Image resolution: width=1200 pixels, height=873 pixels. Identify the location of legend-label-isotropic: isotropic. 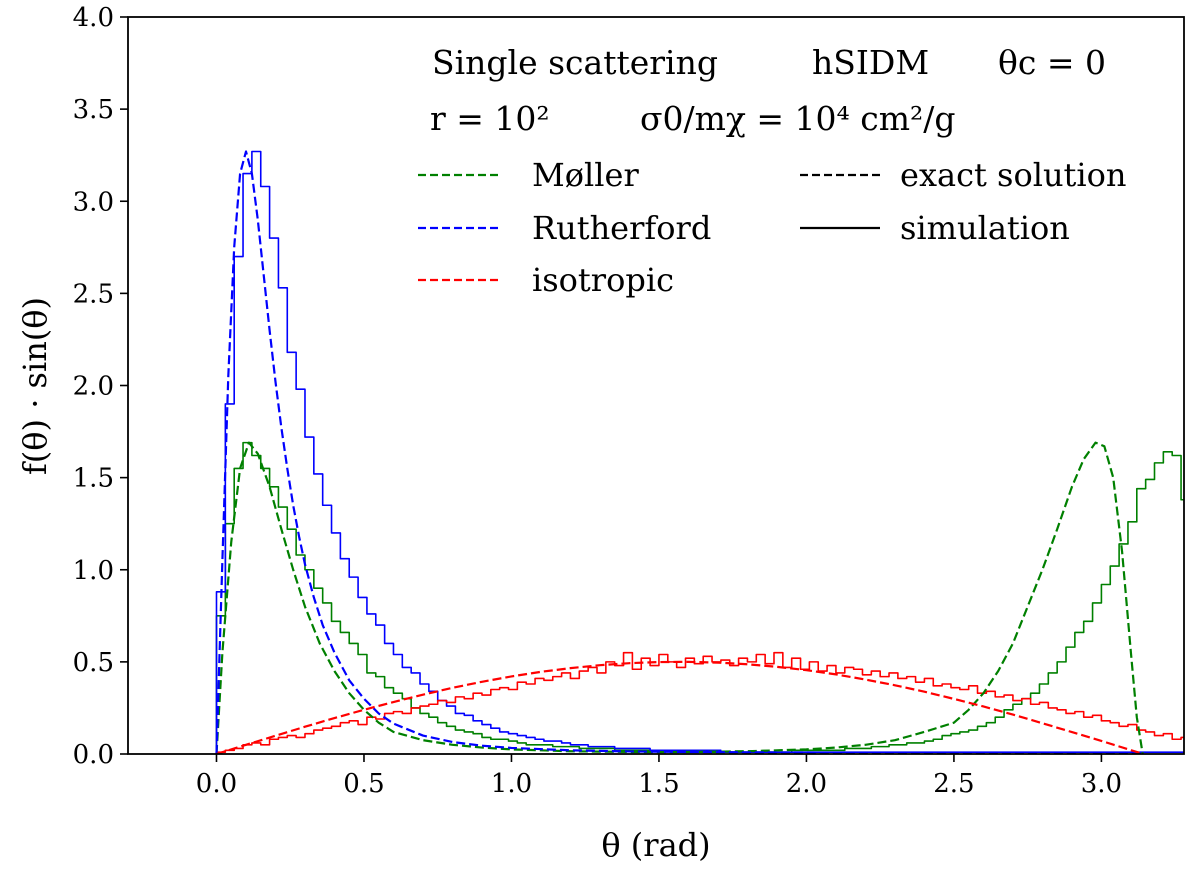
(603, 280).